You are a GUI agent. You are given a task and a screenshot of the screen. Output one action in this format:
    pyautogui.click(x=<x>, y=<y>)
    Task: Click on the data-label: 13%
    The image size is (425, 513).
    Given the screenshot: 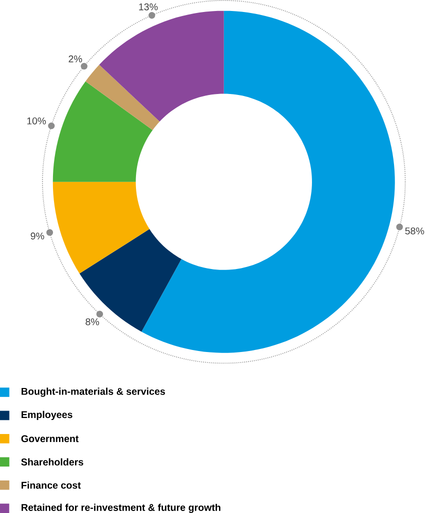 What is the action you would take?
    pyautogui.click(x=148, y=6)
    